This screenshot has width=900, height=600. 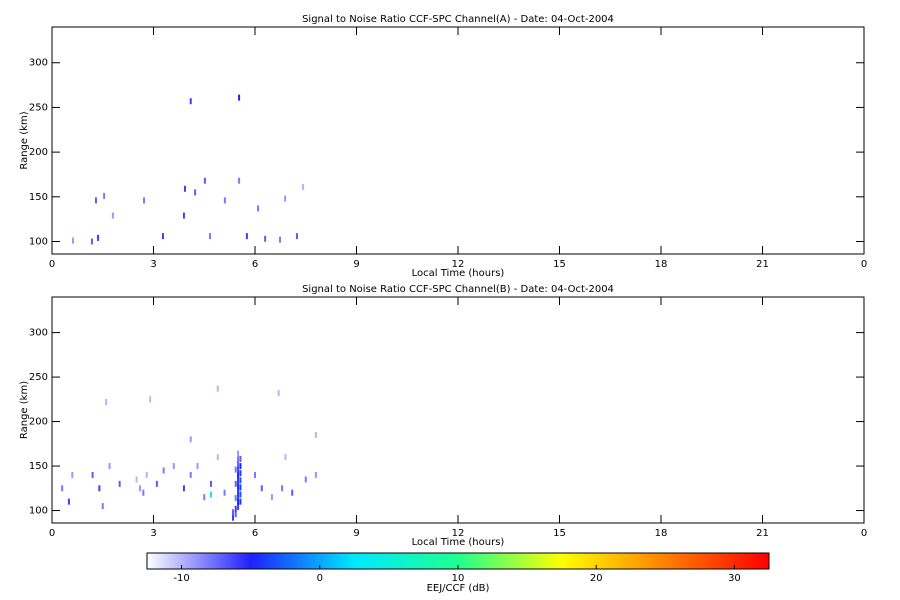 I want to click on x-axis-label: Local Time (hours), so click(x=458, y=273).